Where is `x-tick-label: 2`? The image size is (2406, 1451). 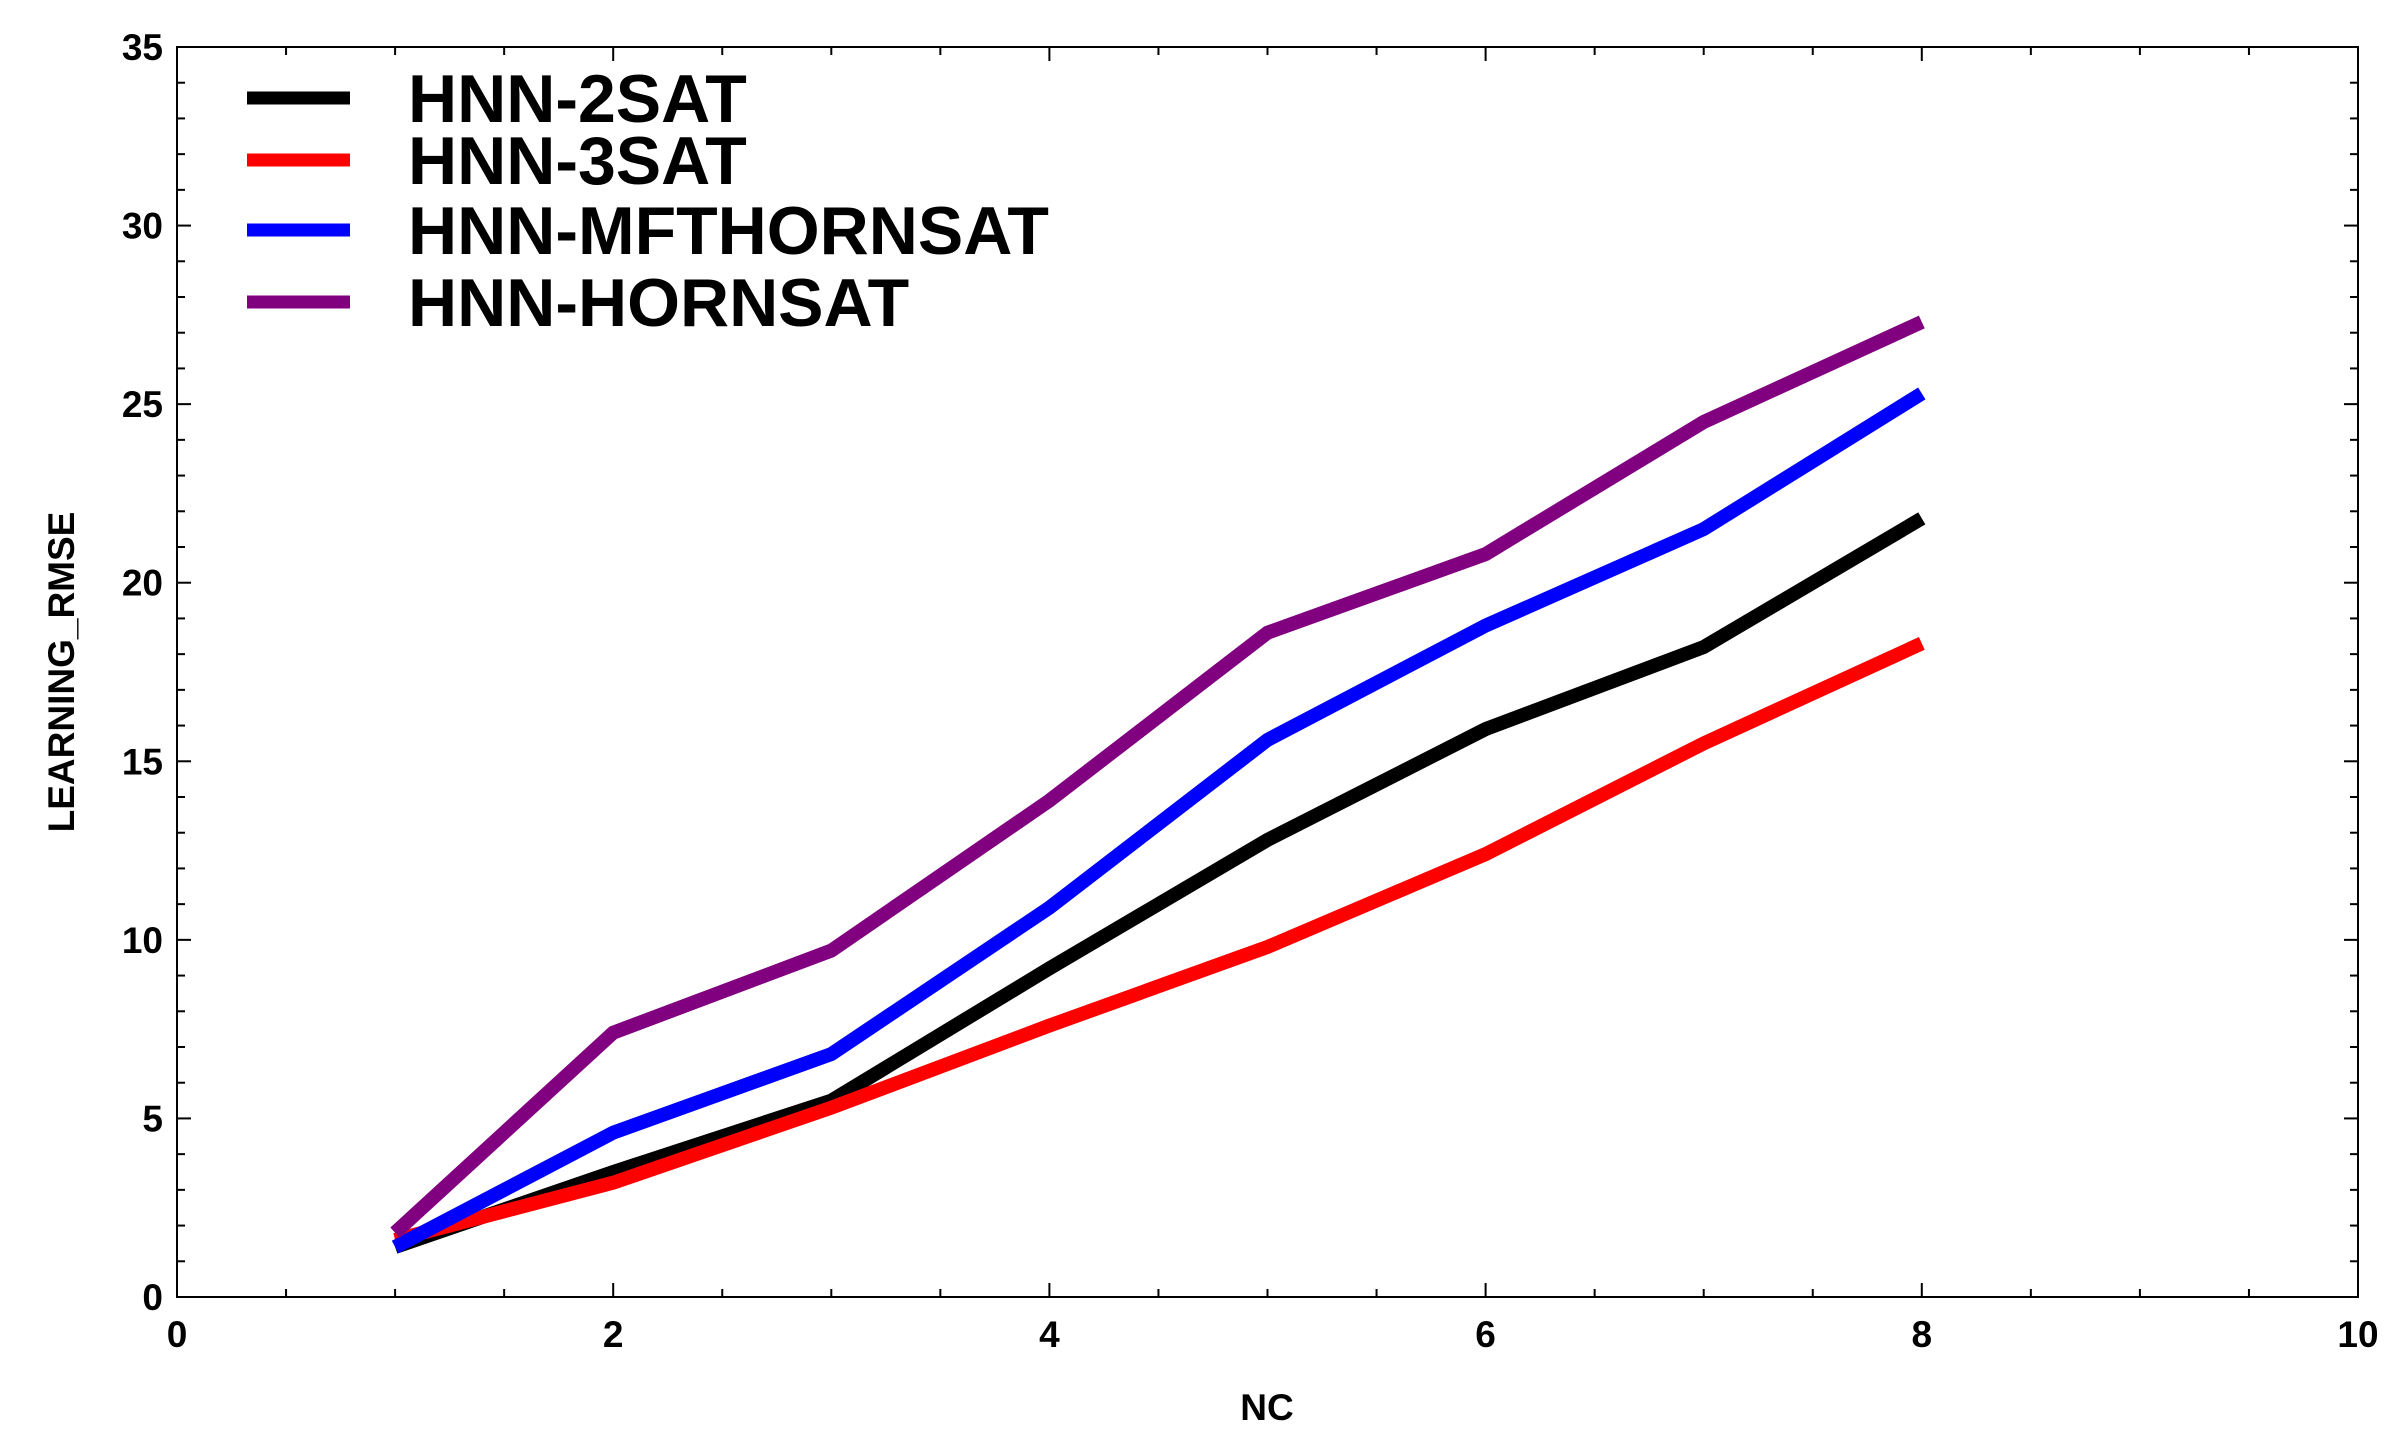
x-tick-label: 2 is located at coordinates (613, 1334).